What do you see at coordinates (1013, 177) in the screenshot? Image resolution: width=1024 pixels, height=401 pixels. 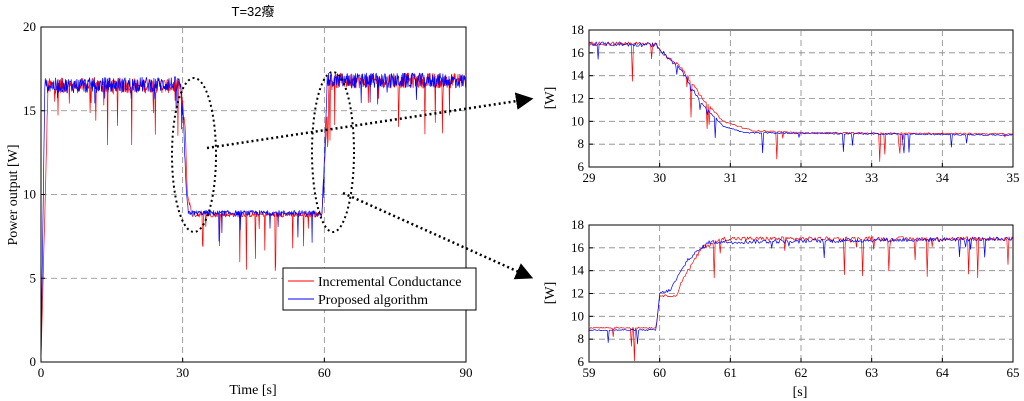 I see `zoom1-x-tick-label: 35` at bounding box center [1013, 177].